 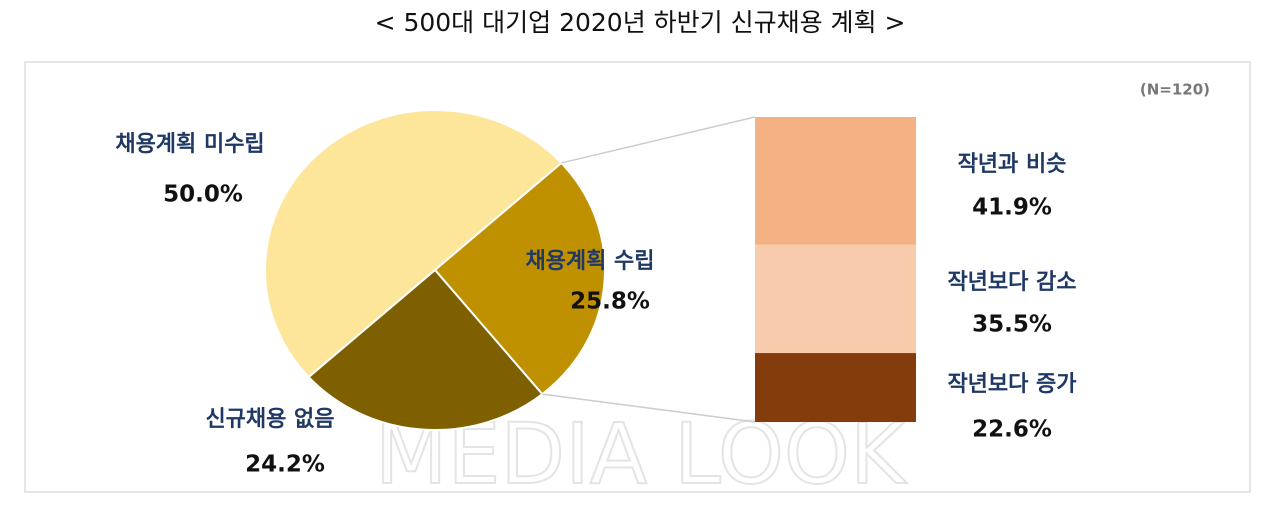 What do you see at coordinates (1011, 384) in the screenshot?
I see `category-label: 작년보다 증가` at bounding box center [1011, 384].